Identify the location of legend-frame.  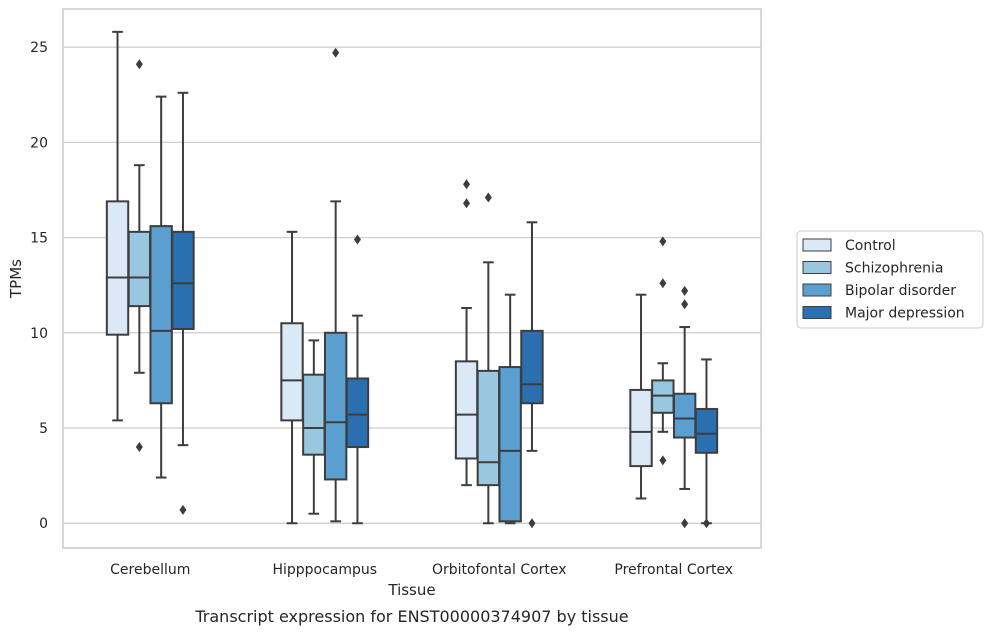
(890, 279).